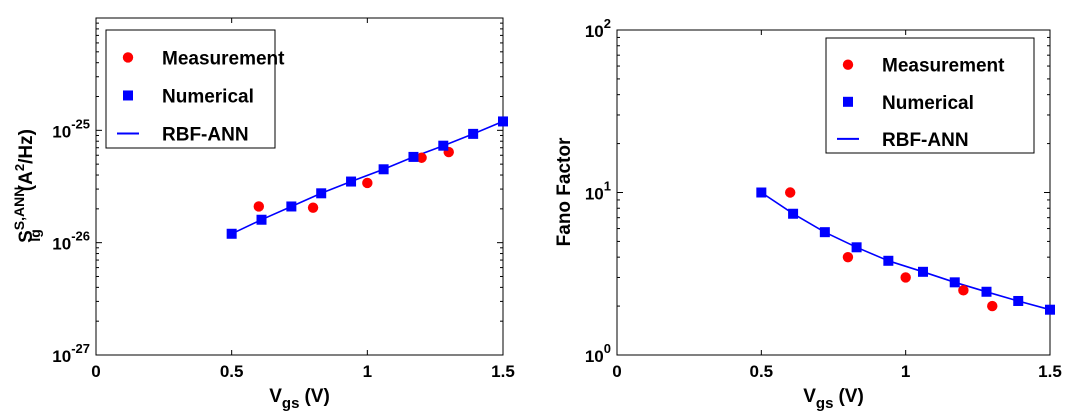 Image resolution: width=1071 pixels, height=419 pixels. I want to click on y-tick-exponent: 0, so click(607, 348).